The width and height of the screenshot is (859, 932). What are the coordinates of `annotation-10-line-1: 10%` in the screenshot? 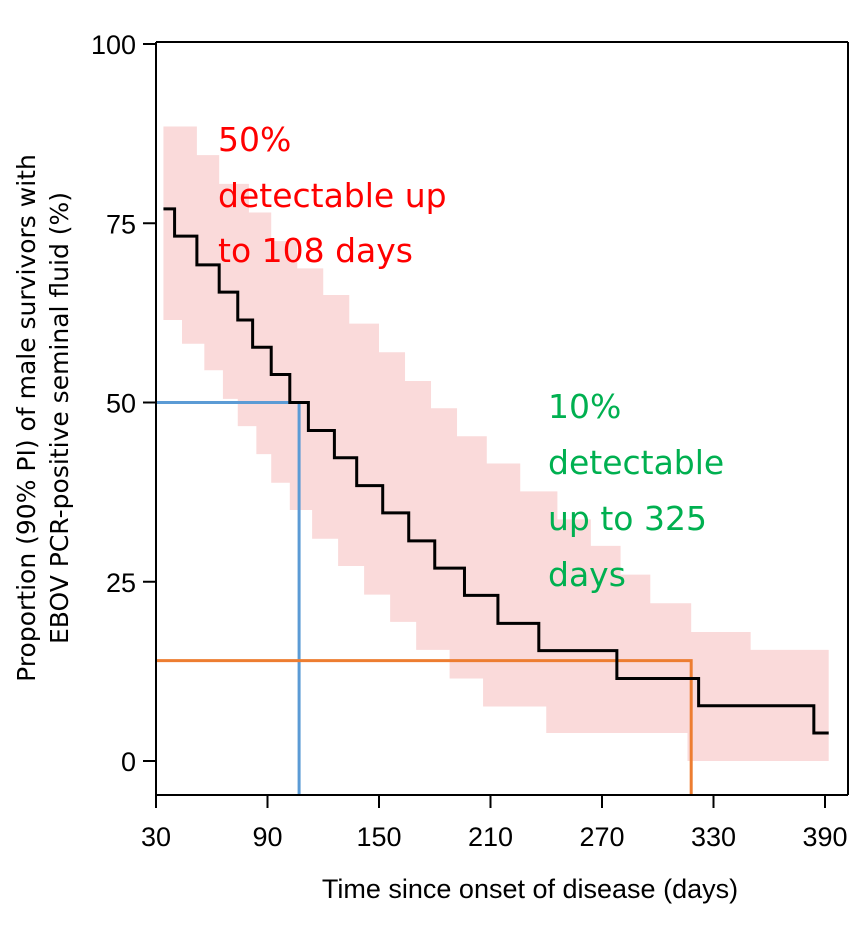 It's located at (584, 406).